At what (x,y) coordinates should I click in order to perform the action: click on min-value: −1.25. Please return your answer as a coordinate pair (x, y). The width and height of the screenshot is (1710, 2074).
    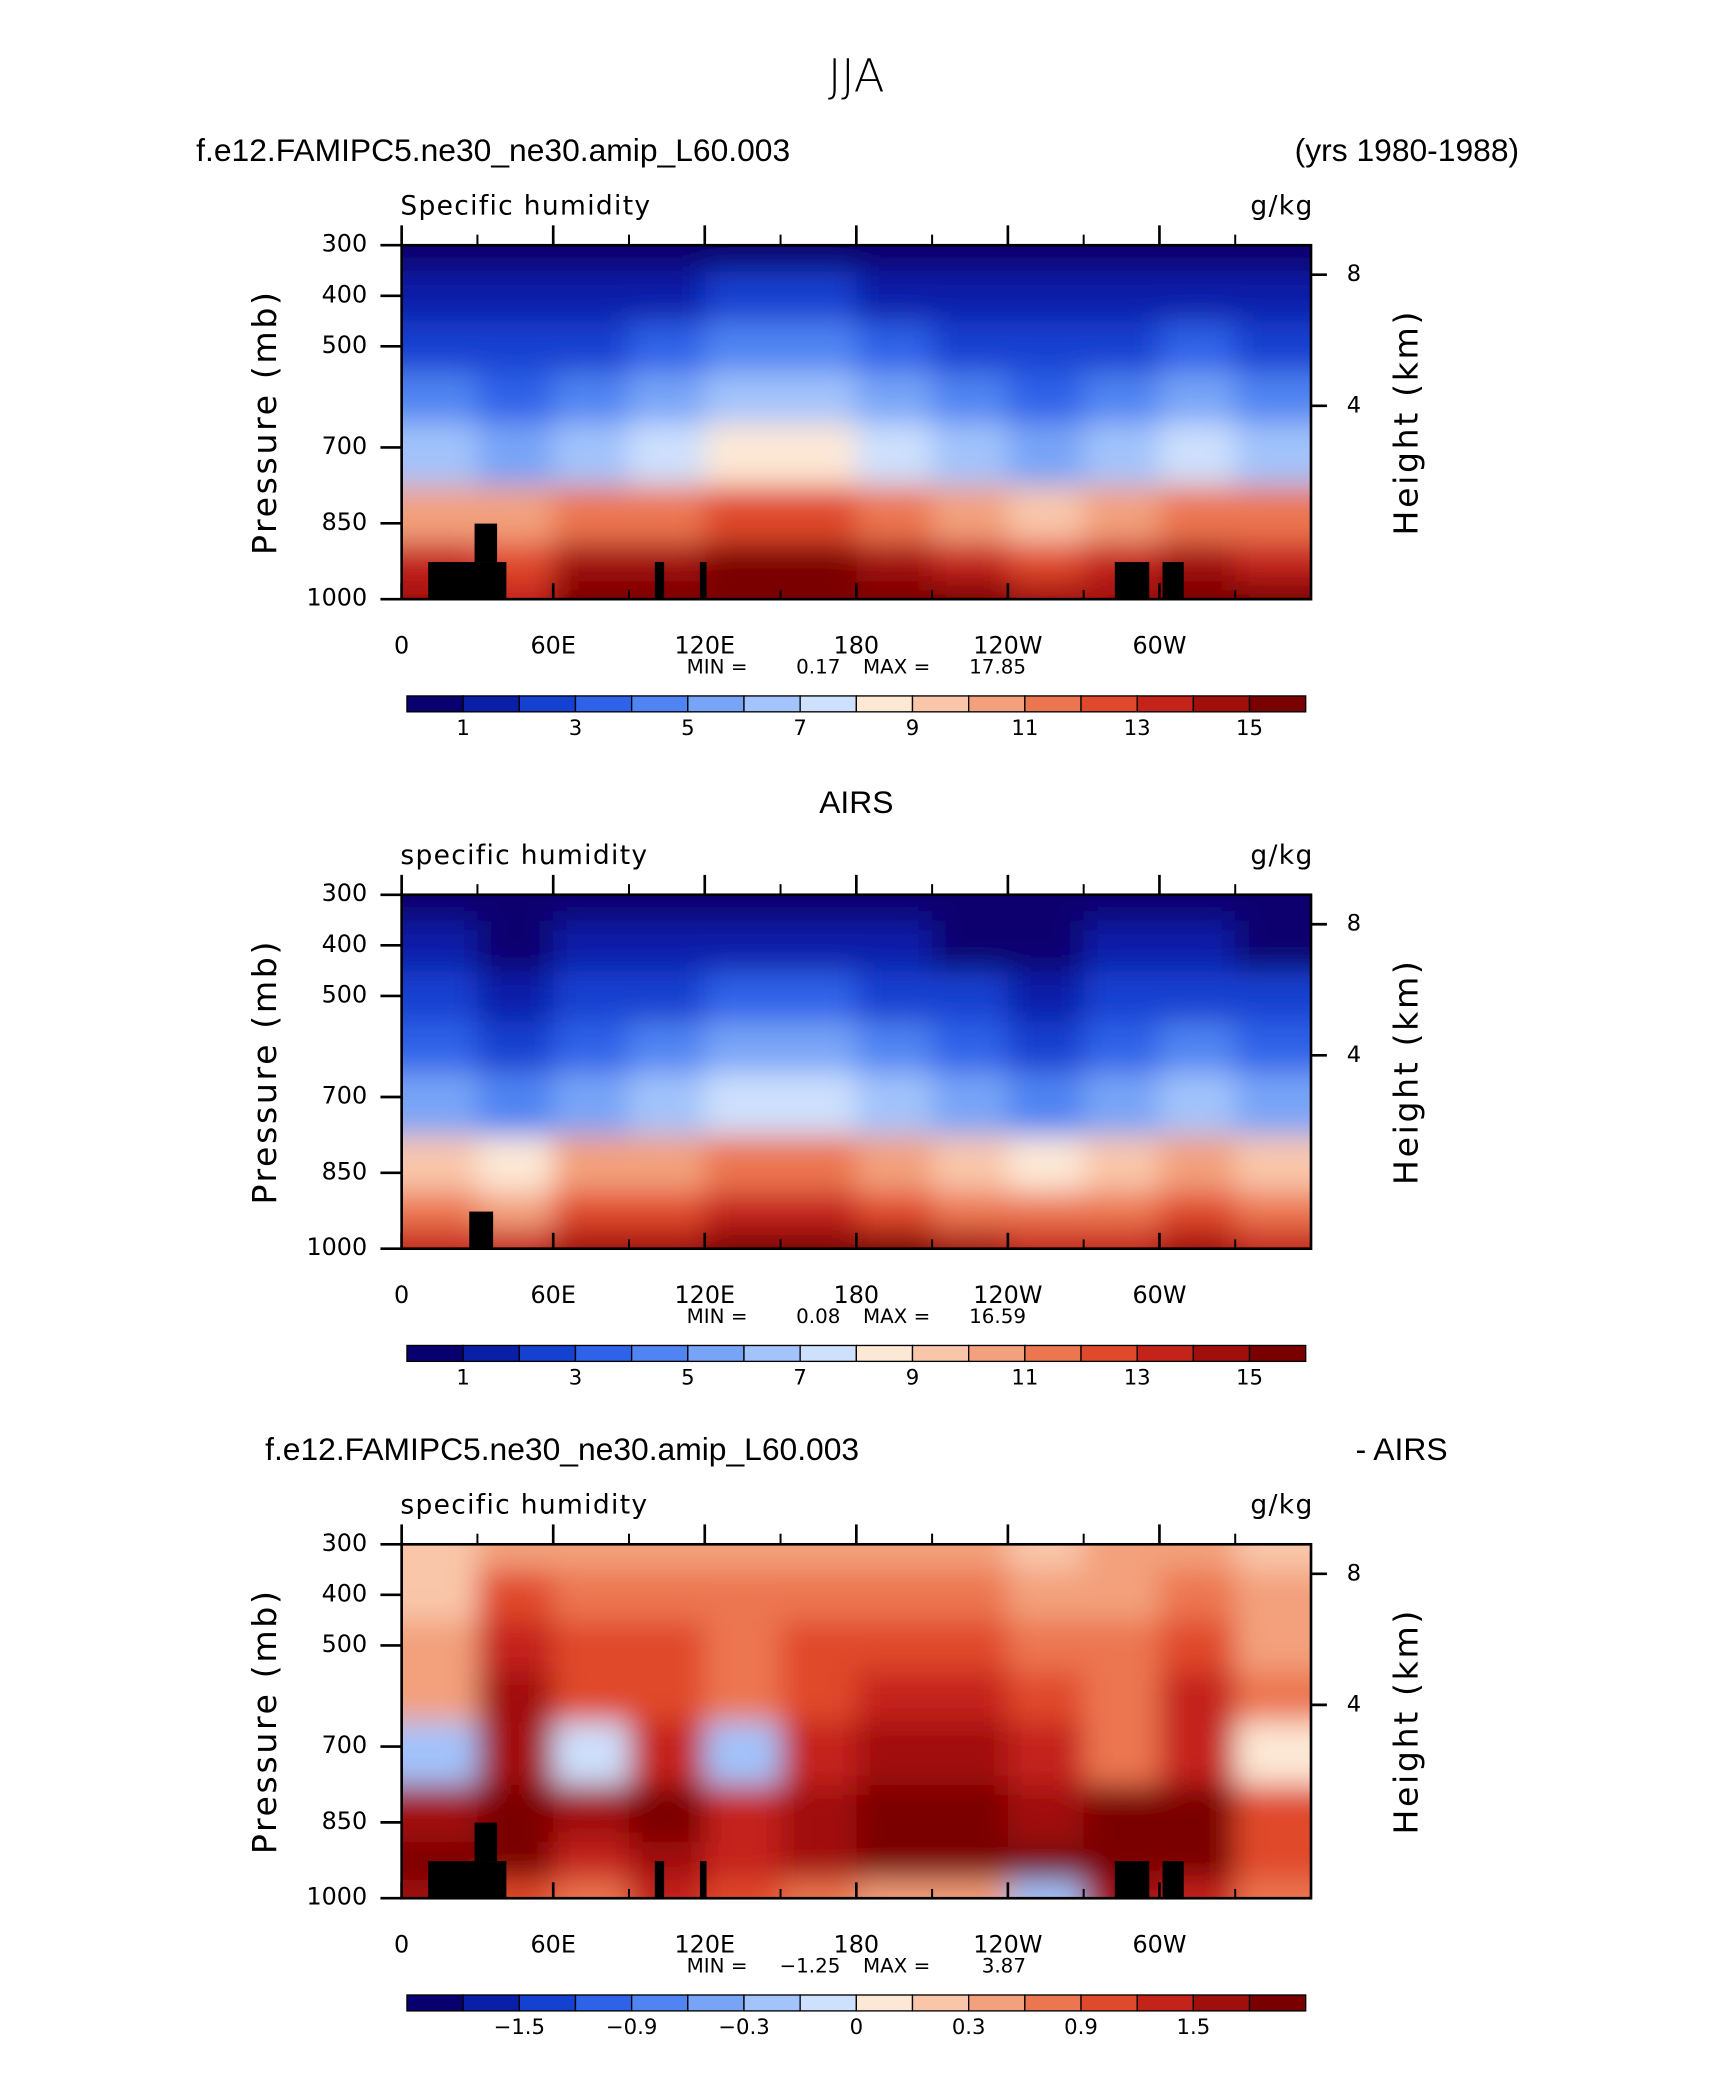
    Looking at the image, I should click on (810, 1966).